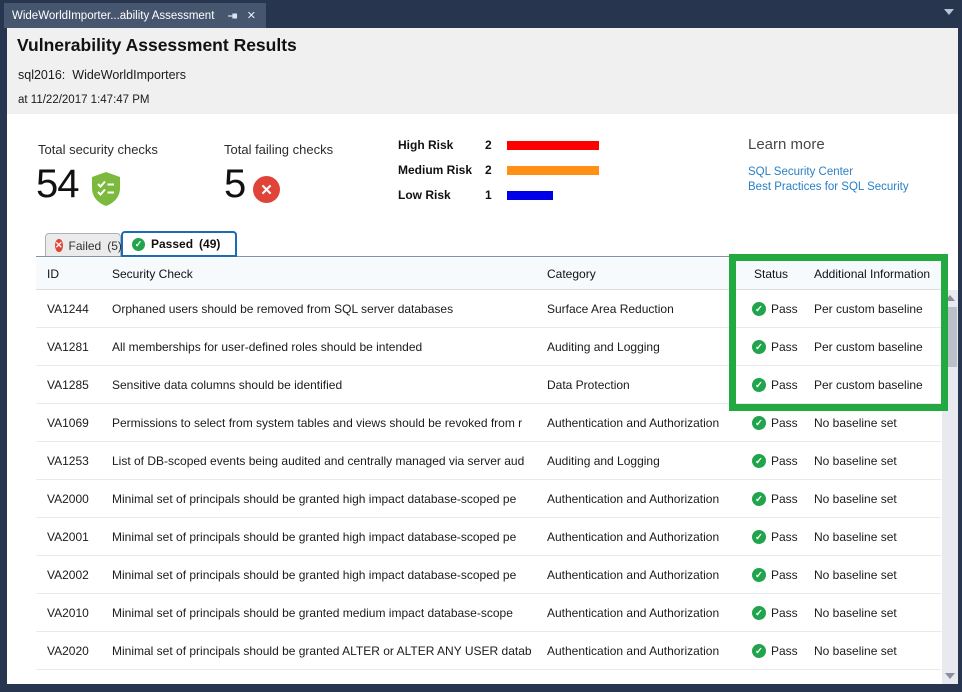  Describe the element at coordinates (68, 499) in the screenshot. I see `cell-id: VA2000` at that location.